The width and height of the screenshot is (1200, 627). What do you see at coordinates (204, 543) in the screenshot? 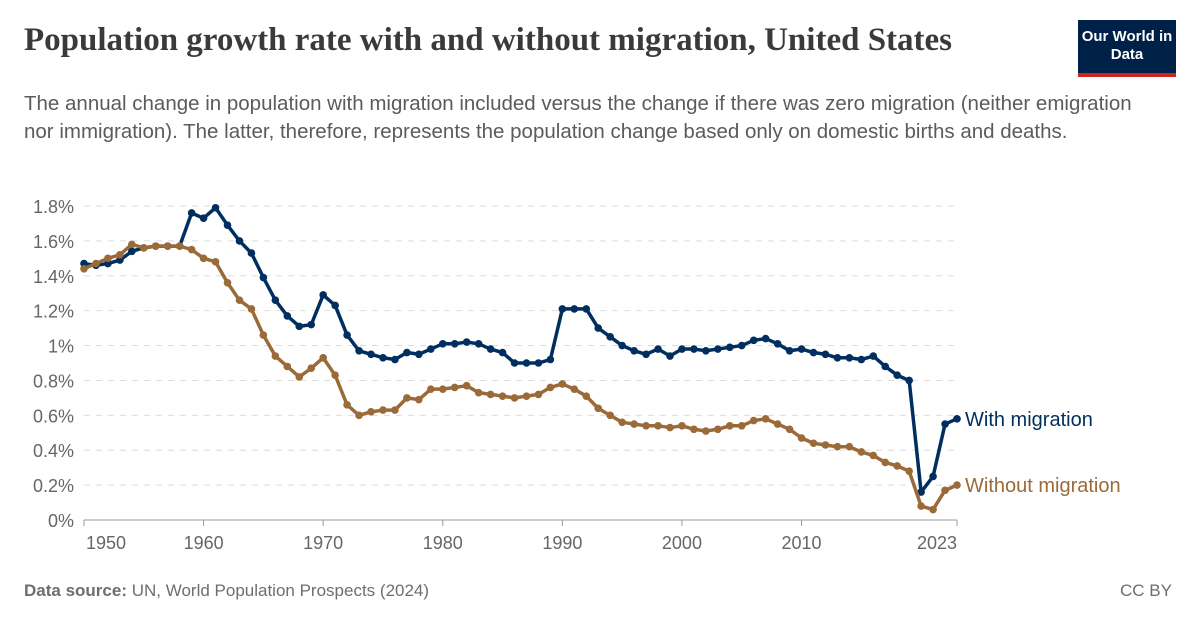
I see `x-tick-label: 1960` at bounding box center [204, 543].